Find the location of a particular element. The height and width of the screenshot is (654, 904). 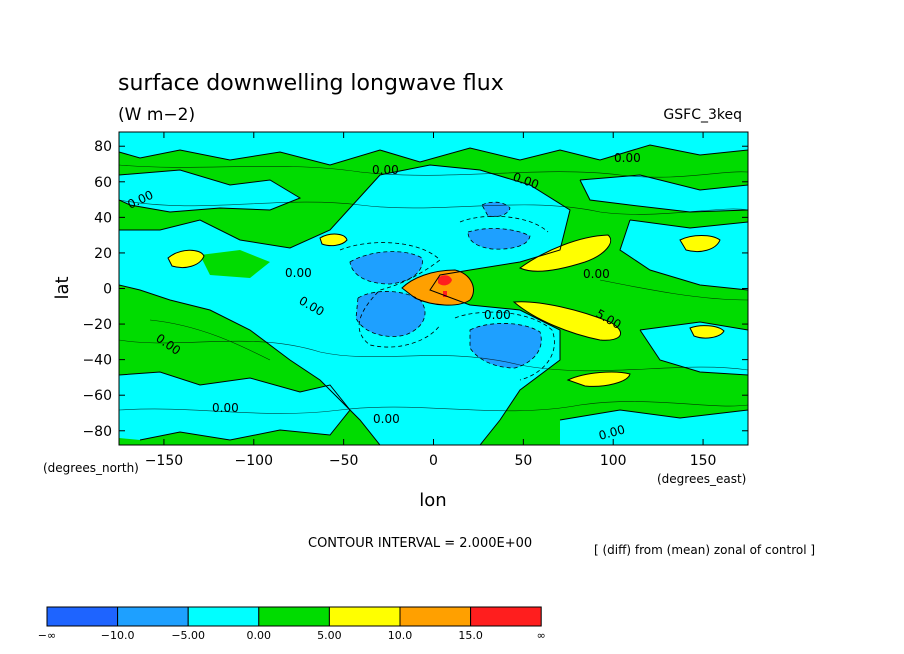

colorbar-label: −∞ is located at coordinates (47, 635).